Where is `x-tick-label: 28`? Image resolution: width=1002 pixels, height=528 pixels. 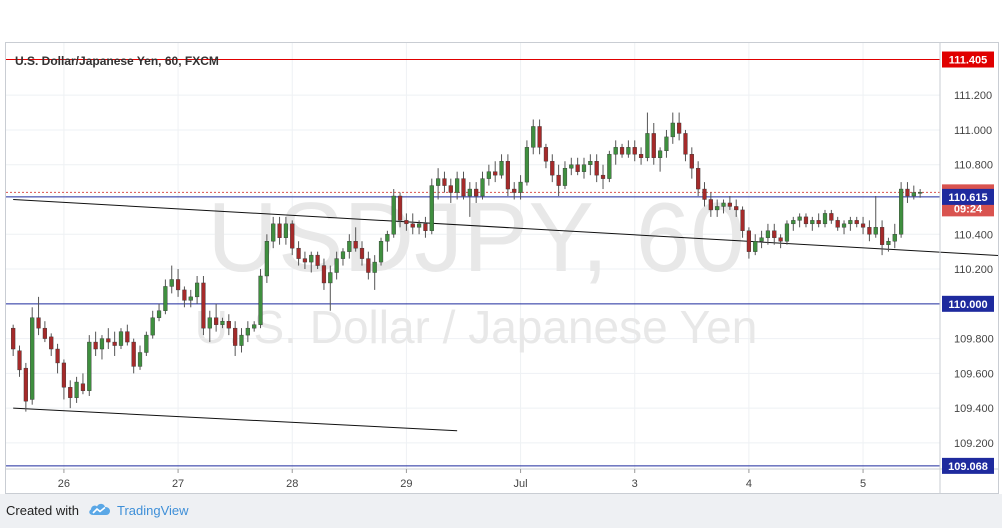 x-tick-label: 28 is located at coordinates (292, 484).